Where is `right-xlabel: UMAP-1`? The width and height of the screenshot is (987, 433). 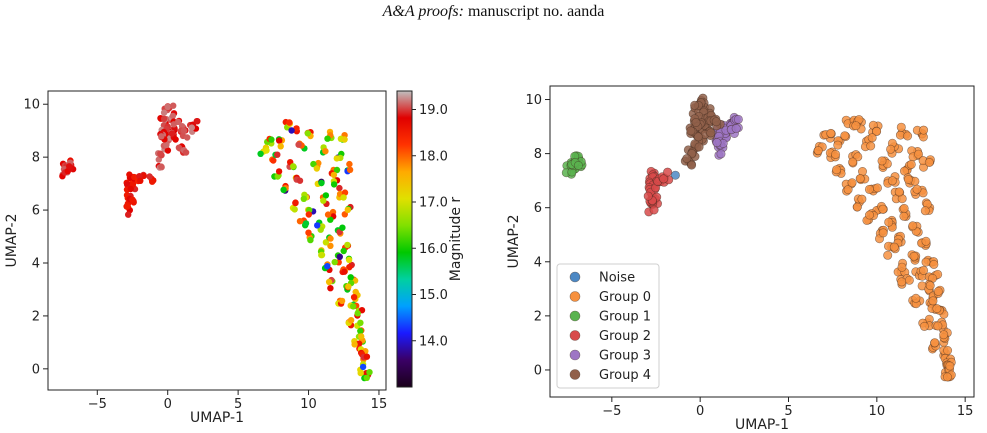
right-xlabel: UMAP-1 is located at coordinates (762, 425).